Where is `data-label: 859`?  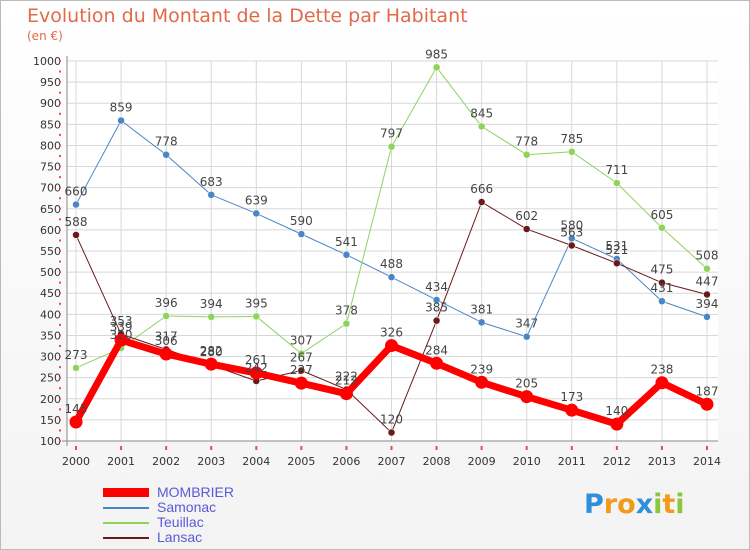
data-label: 859 is located at coordinates (121, 108).